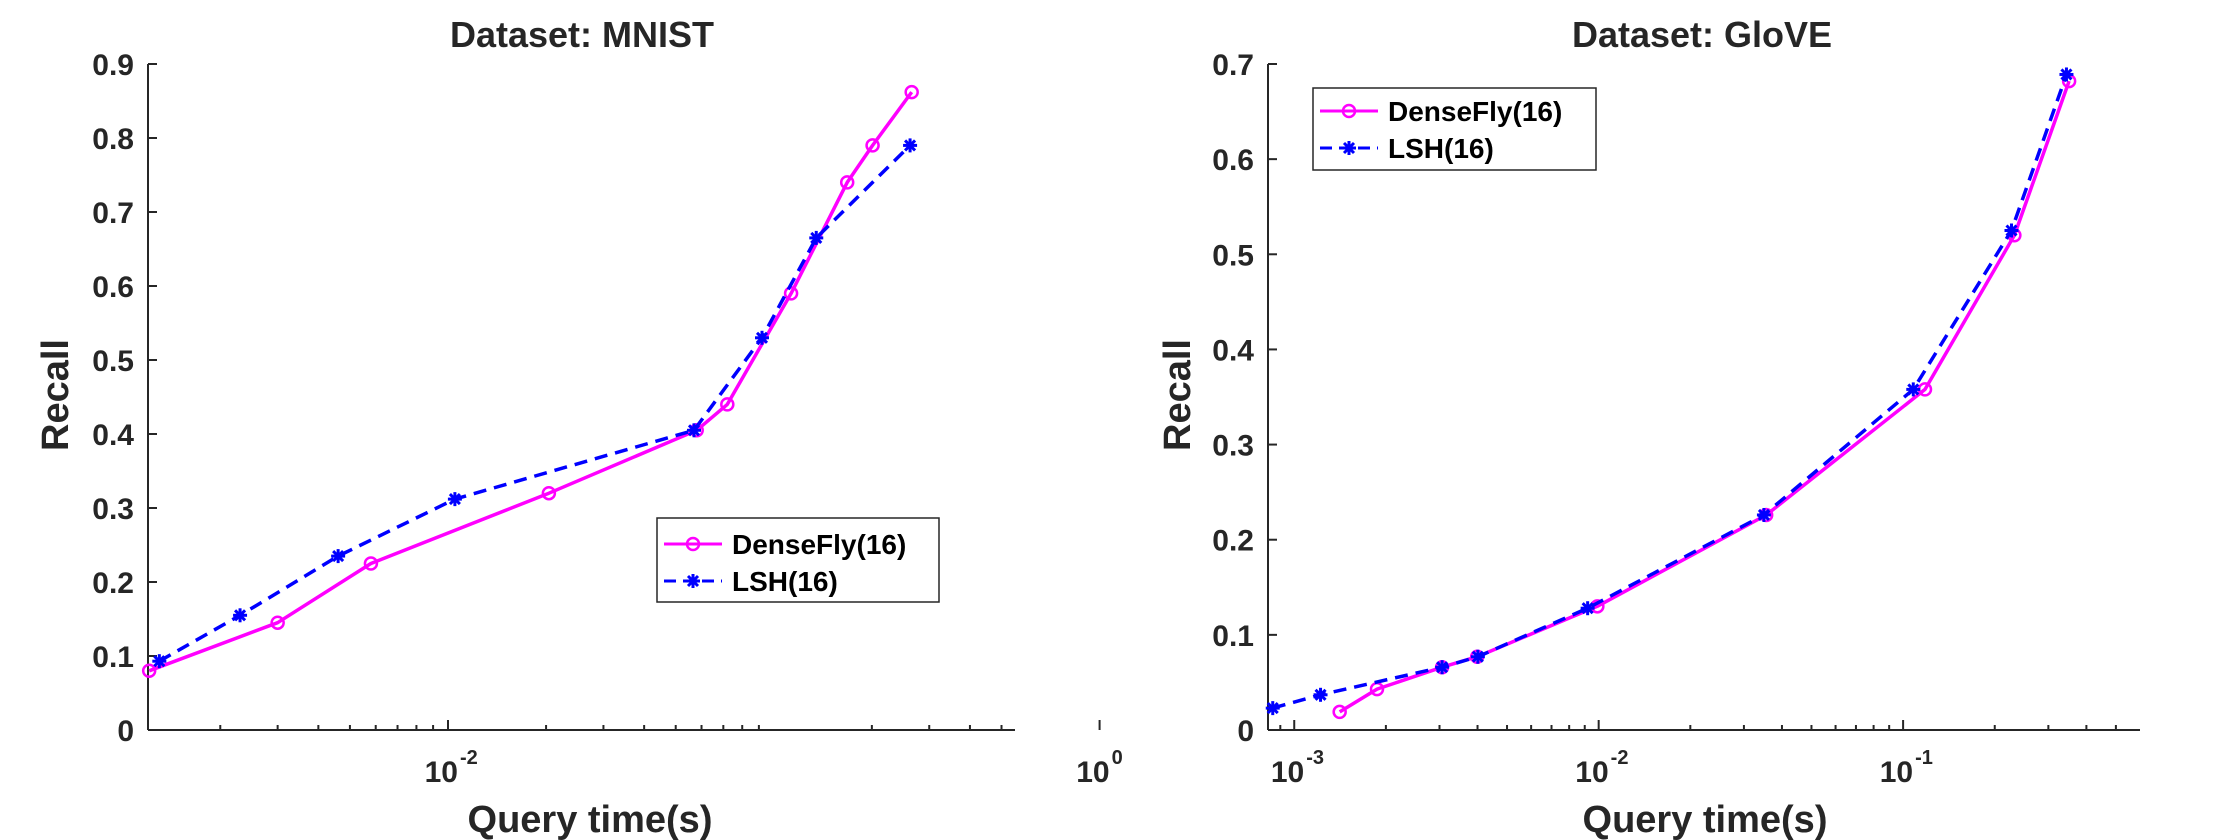 This screenshot has height=840, width=2240. What do you see at coordinates (1349, 111) in the screenshot?
I see `legend-marker-densefly-glove` at bounding box center [1349, 111].